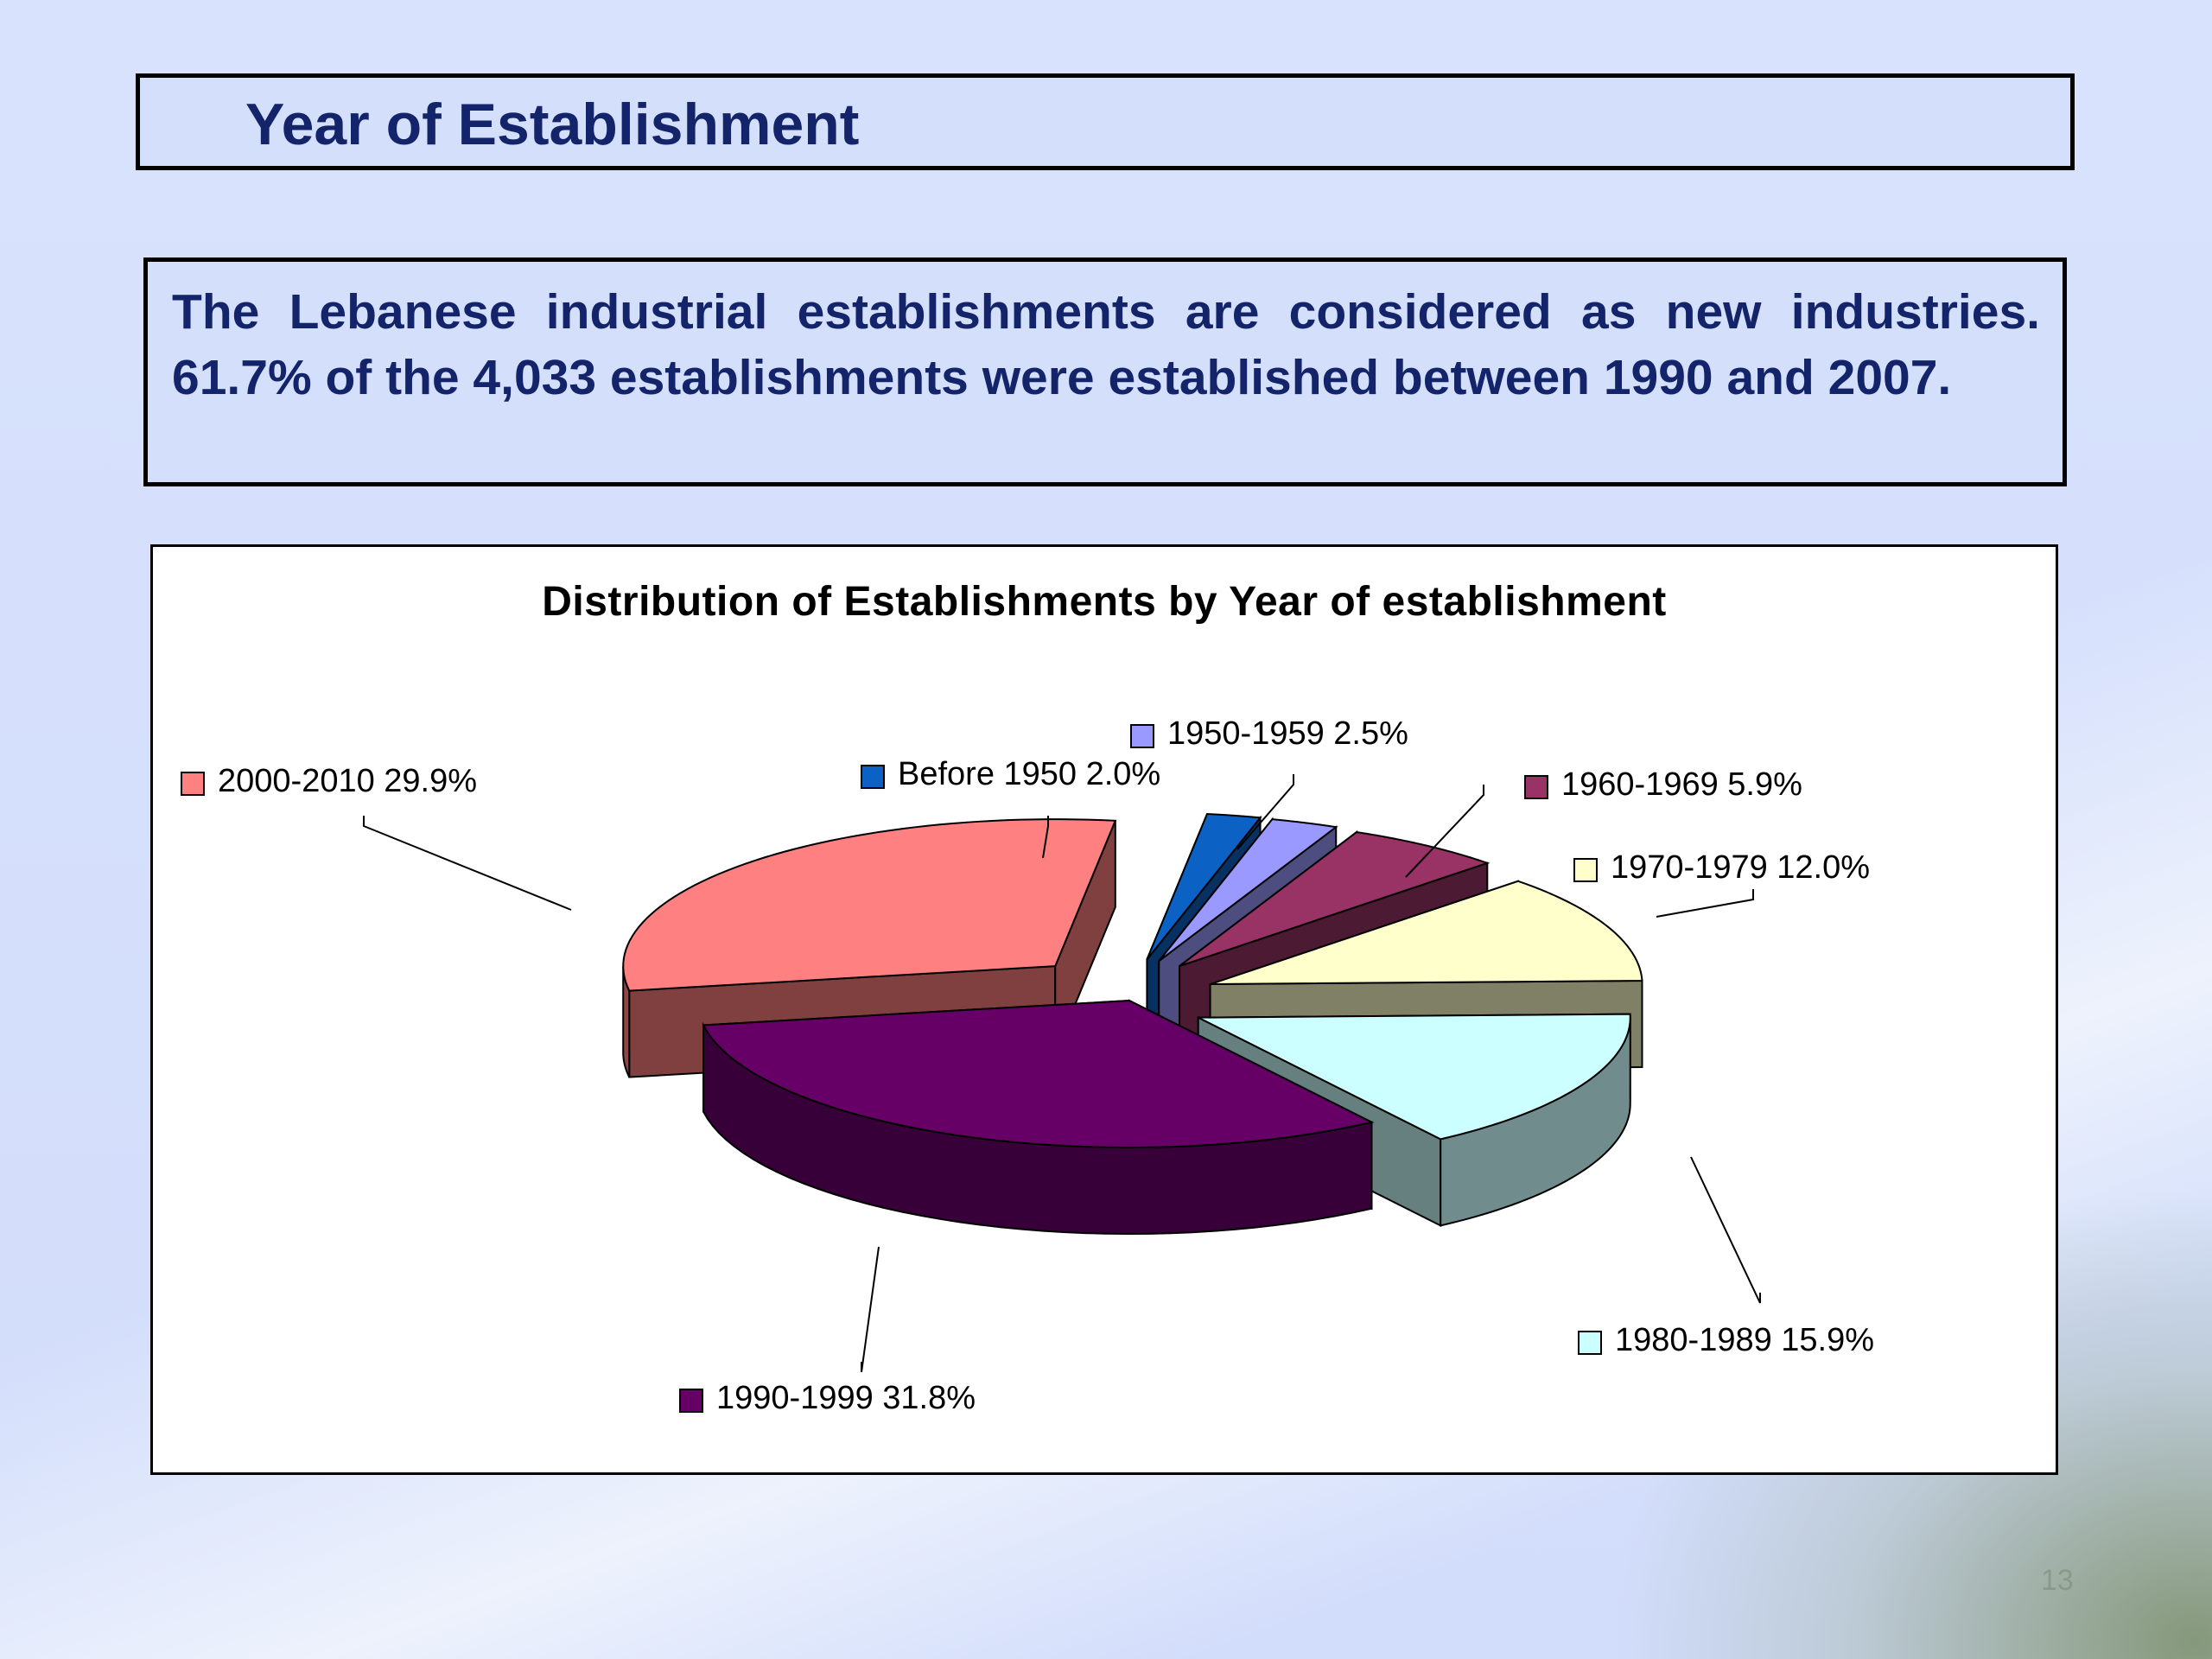 The image size is (2212, 1659). I want to click on data-label-2000-2010-leader, so click(467, 863).